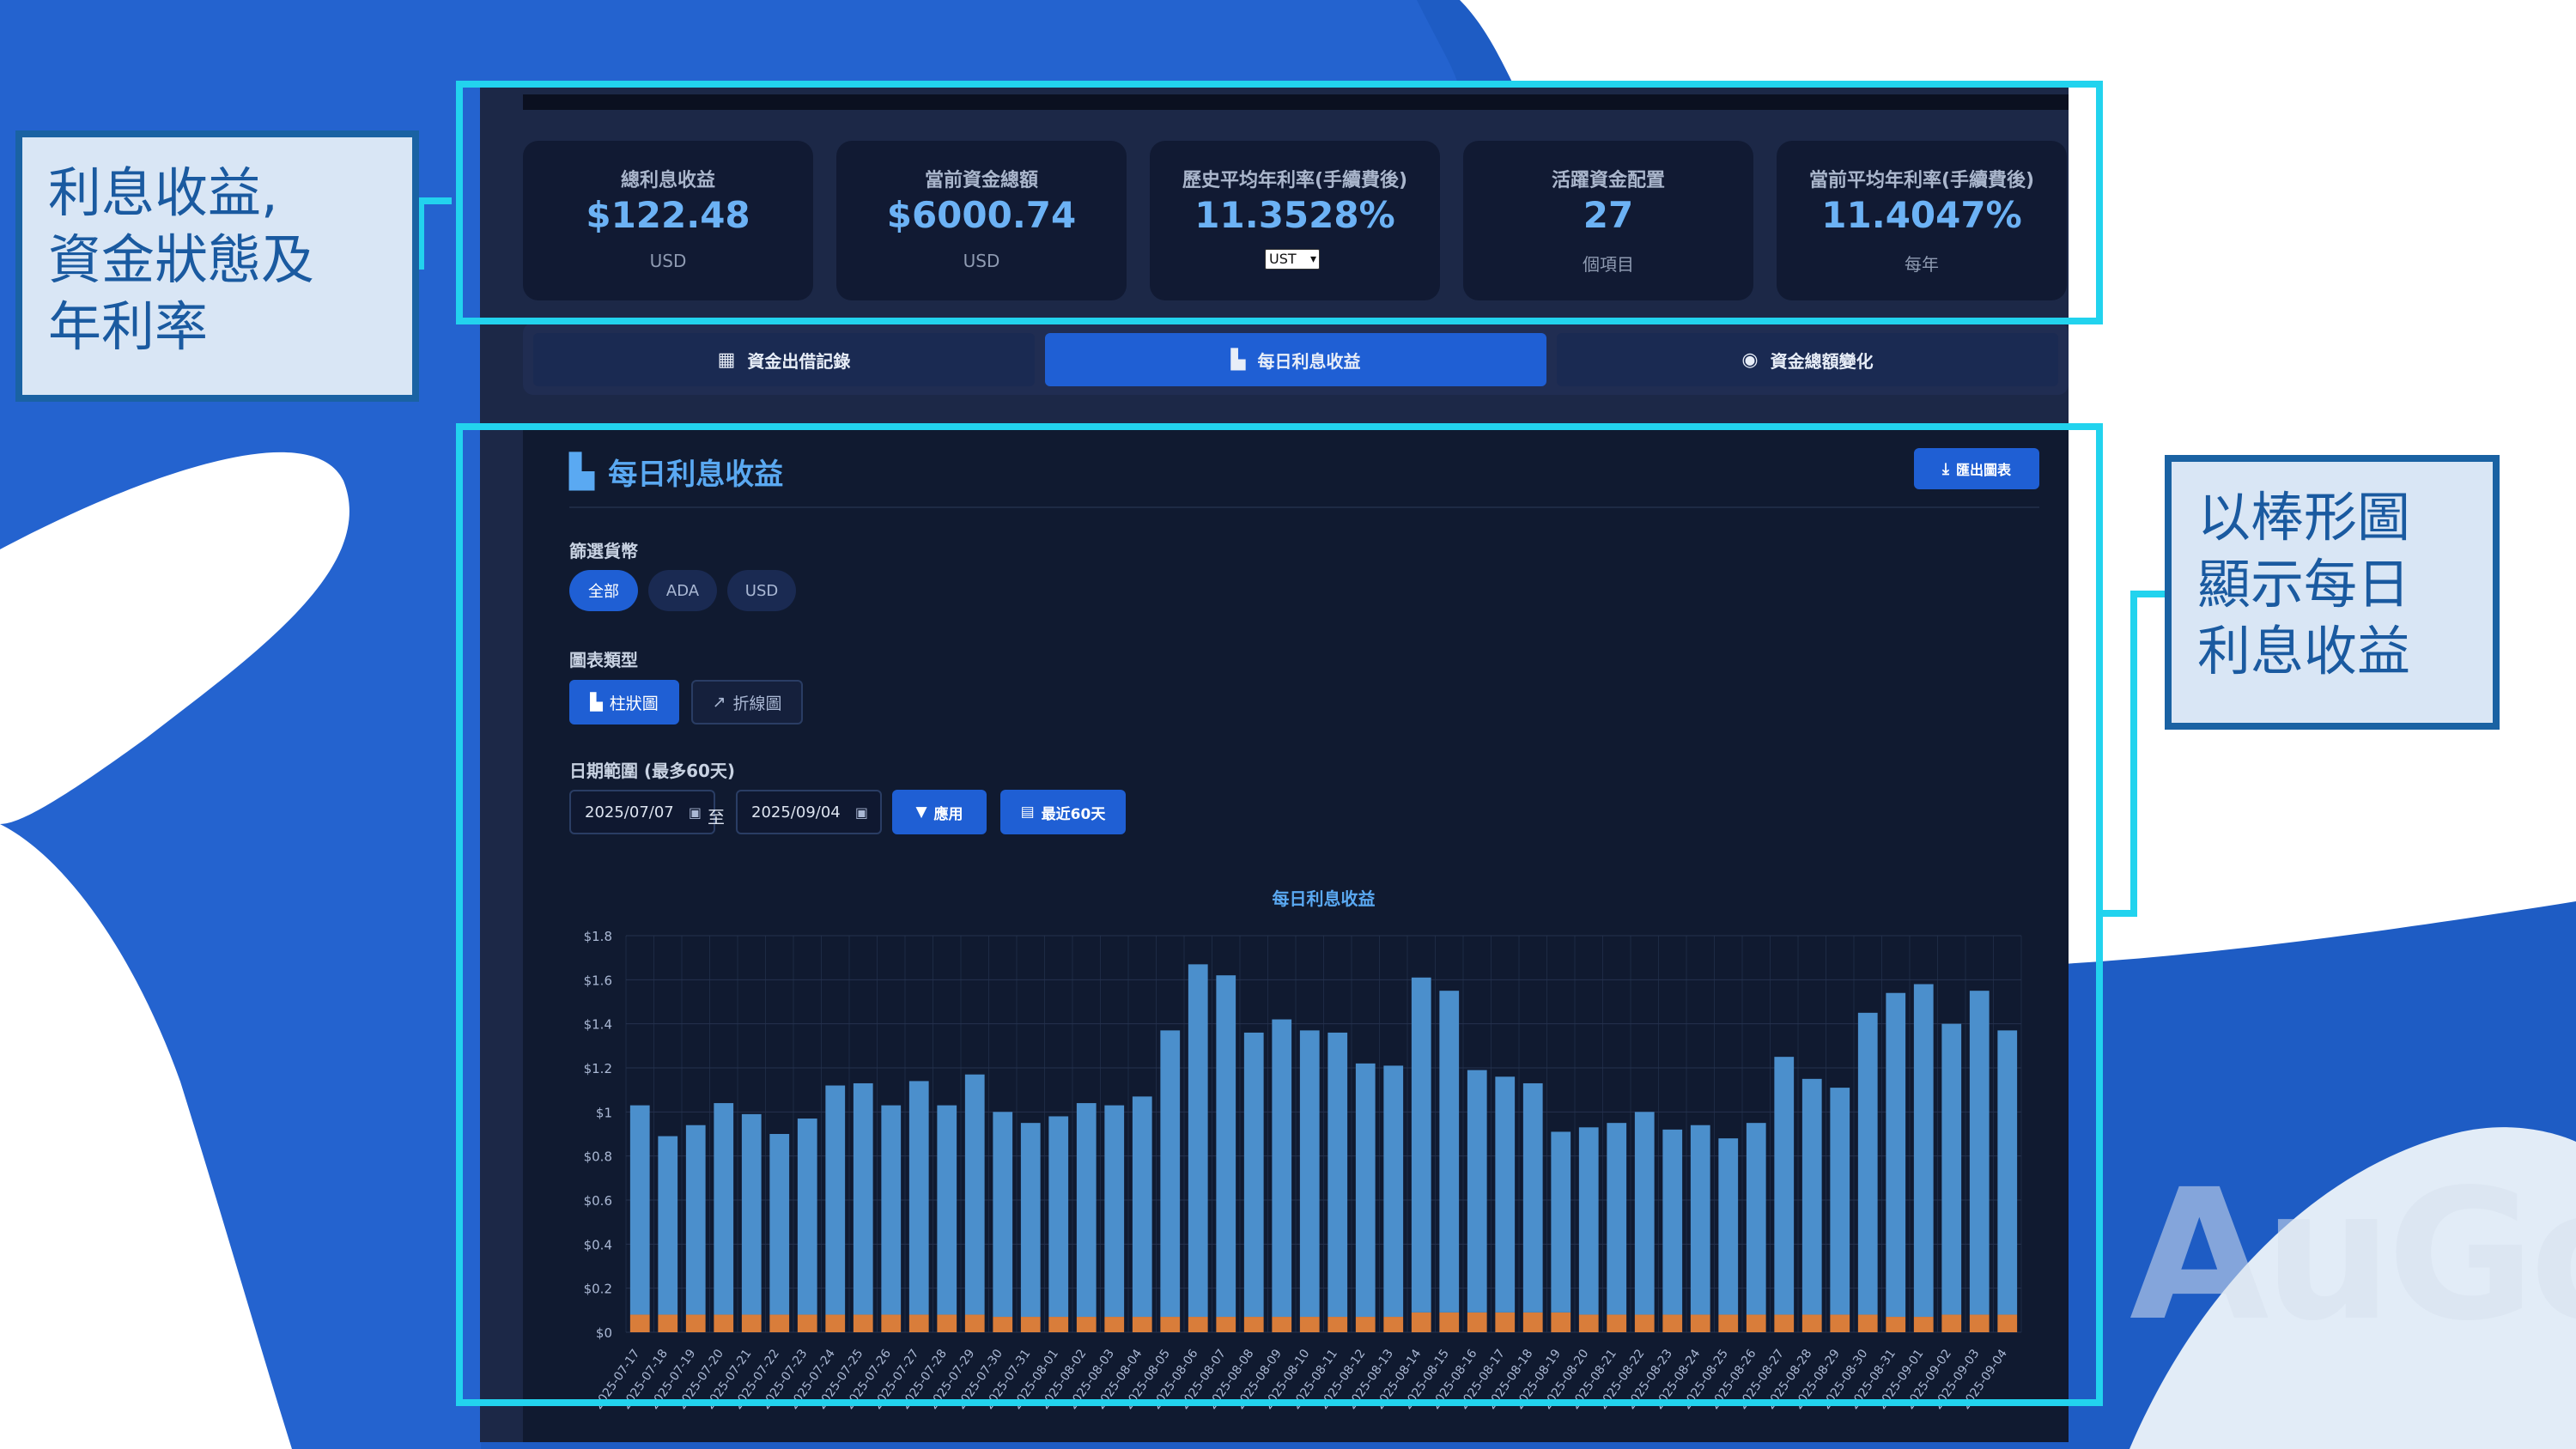 Image resolution: width=2576 pixels, height=1449 pixels. I want to click on y-tick-label: $0.6, so click(598, 1201).